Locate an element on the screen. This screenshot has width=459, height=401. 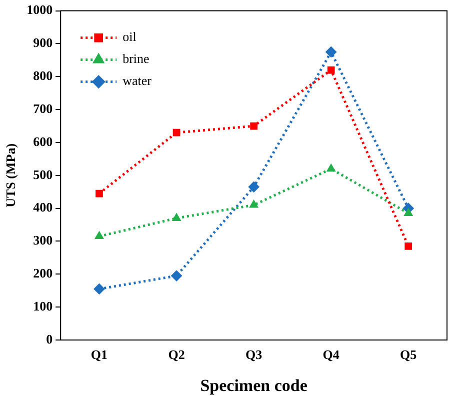
y-tick-label: 300 is located at coordinates (43, 240).